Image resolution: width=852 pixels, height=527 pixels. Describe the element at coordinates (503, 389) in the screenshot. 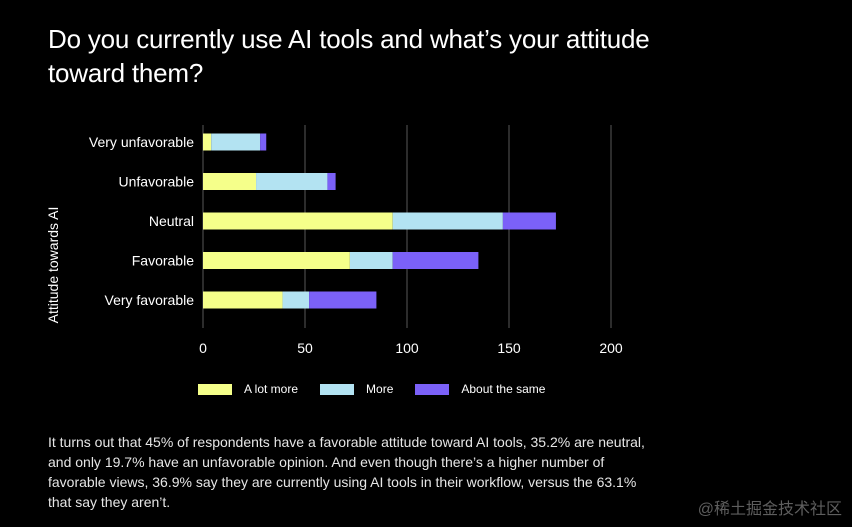

I see `legend-label: About the same` at that location.